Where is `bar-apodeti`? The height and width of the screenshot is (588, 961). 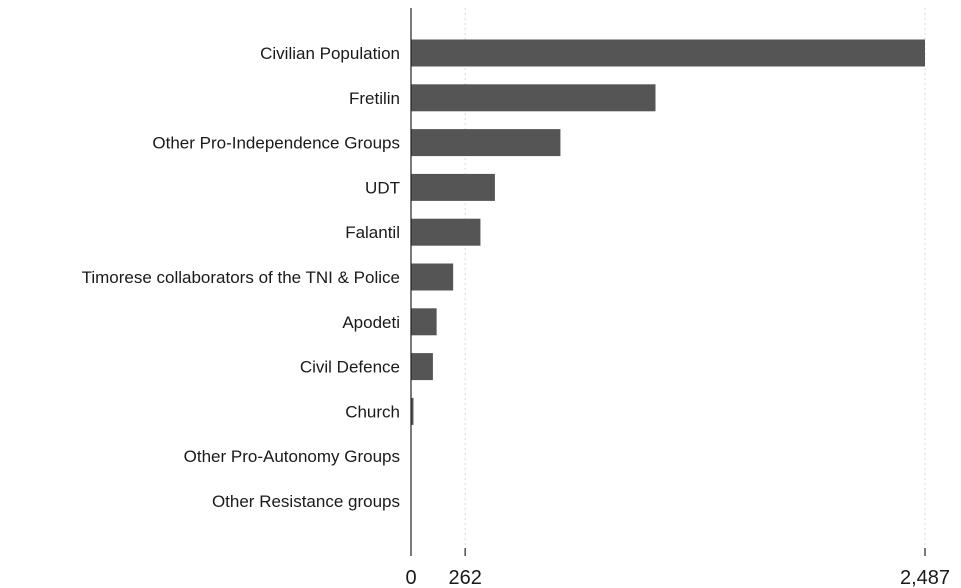
bar-apodeti is located at coordinates (424, 322).